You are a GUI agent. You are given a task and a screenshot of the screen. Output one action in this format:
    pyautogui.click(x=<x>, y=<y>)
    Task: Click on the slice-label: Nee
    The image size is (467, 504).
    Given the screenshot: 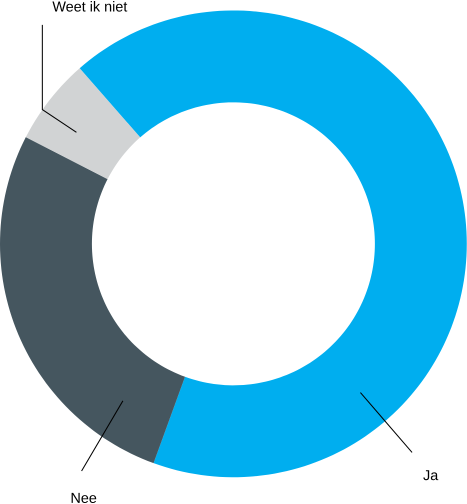 What is the action you would take?
    pyautogui.click(x=84, y=497)
    